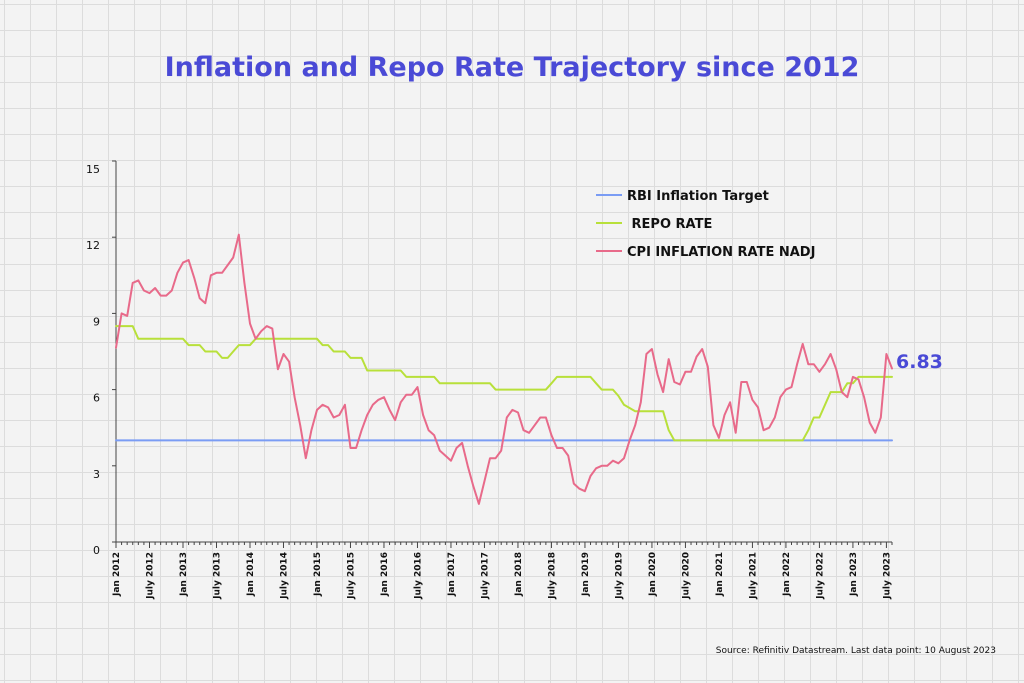 The height and width of the screenshot is (683, 1024). I want to click on legend-label: REPO RATE, so click(669, 224).